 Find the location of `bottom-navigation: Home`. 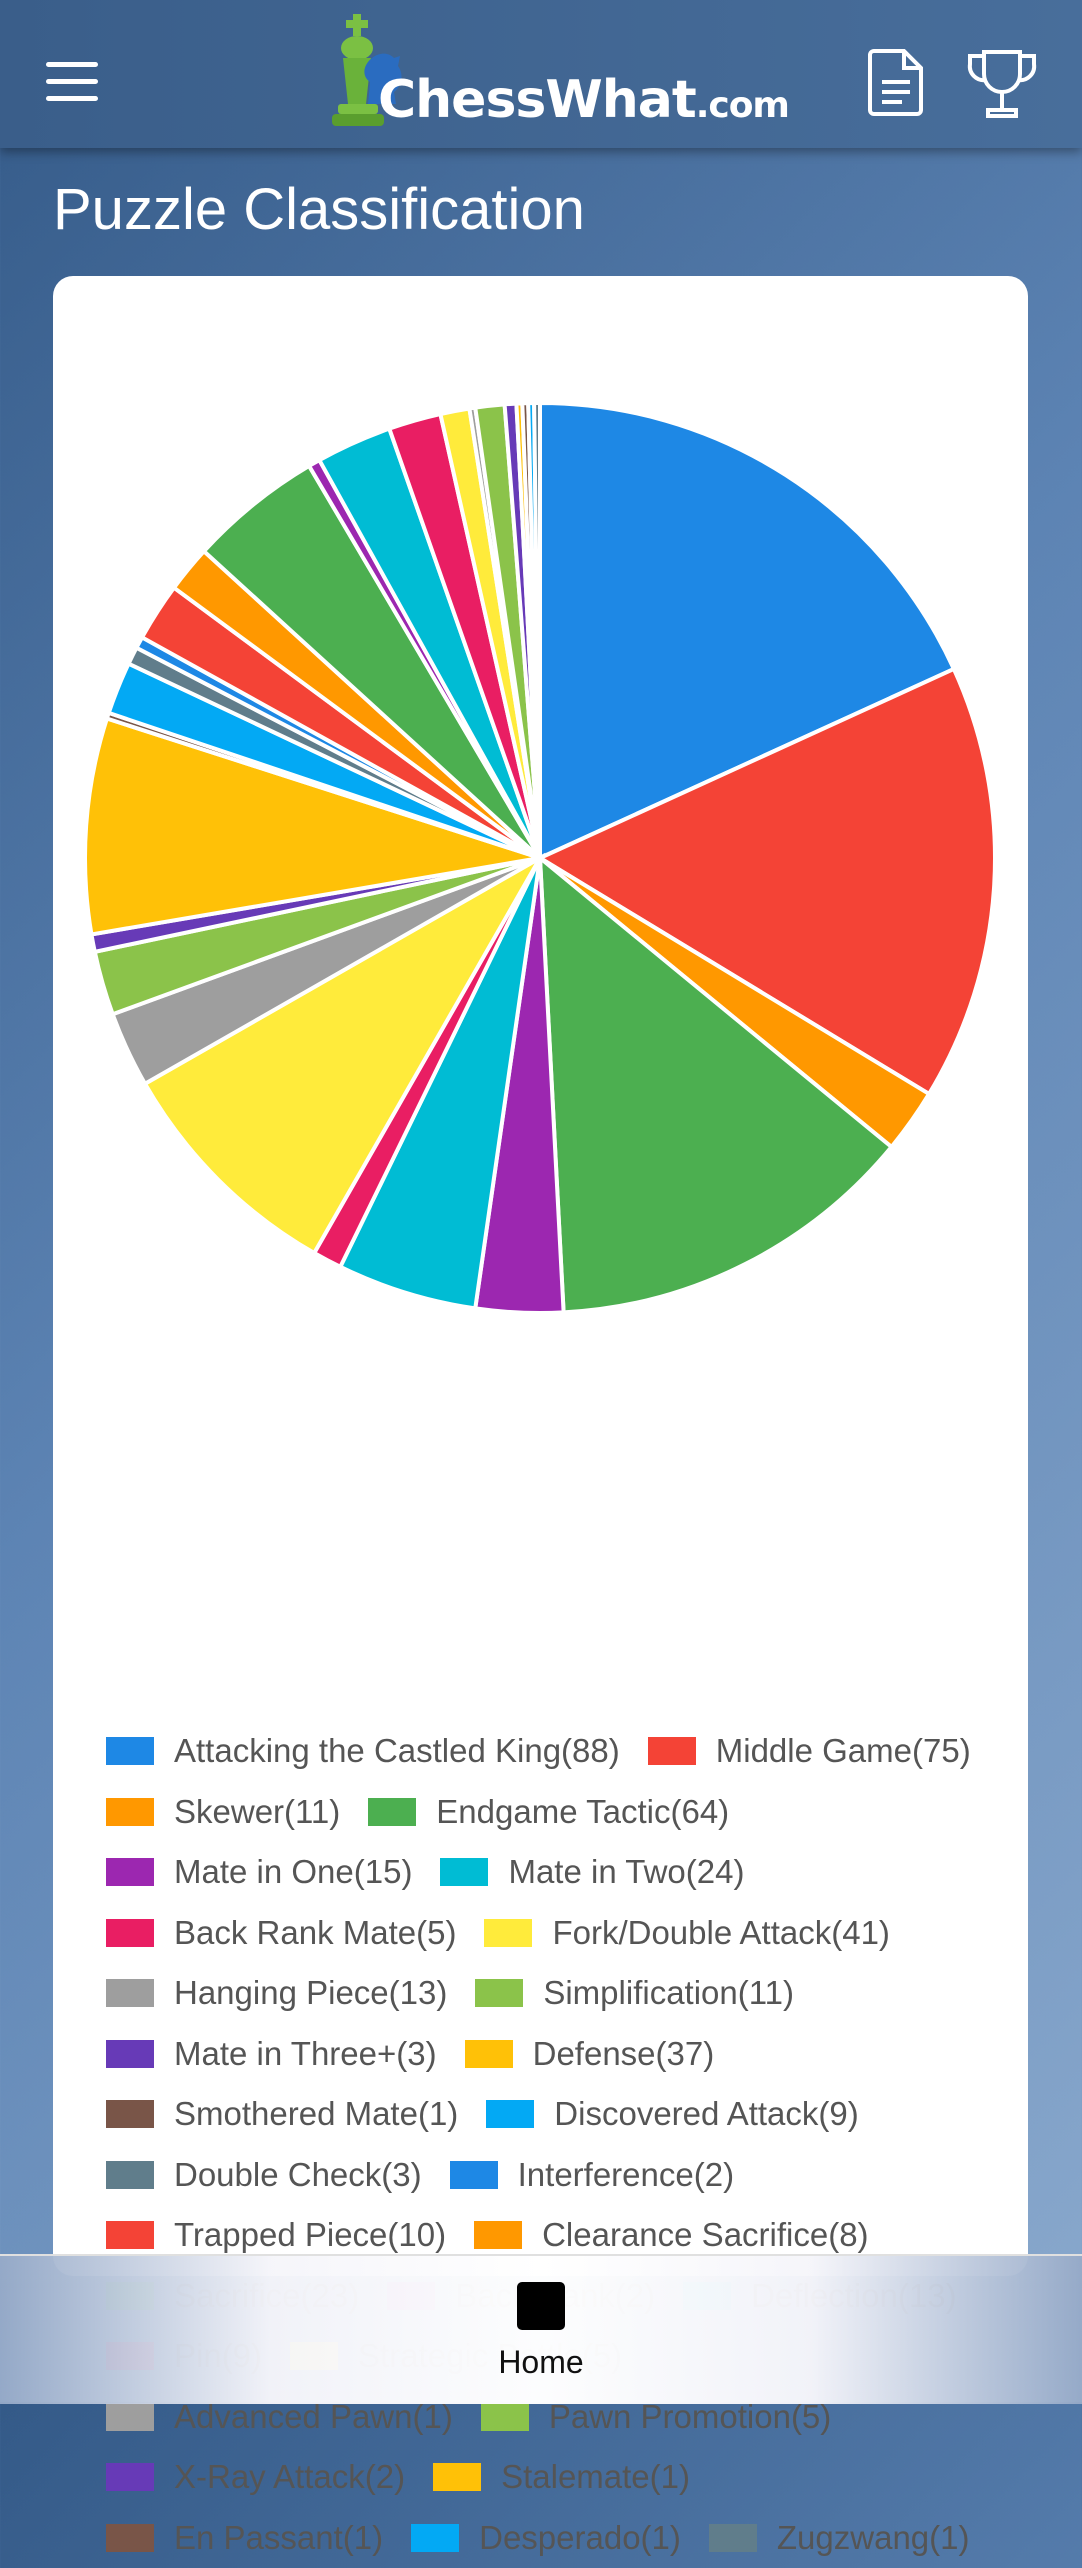

bottom-navigation: Home is located at coordinates (541, 2329).